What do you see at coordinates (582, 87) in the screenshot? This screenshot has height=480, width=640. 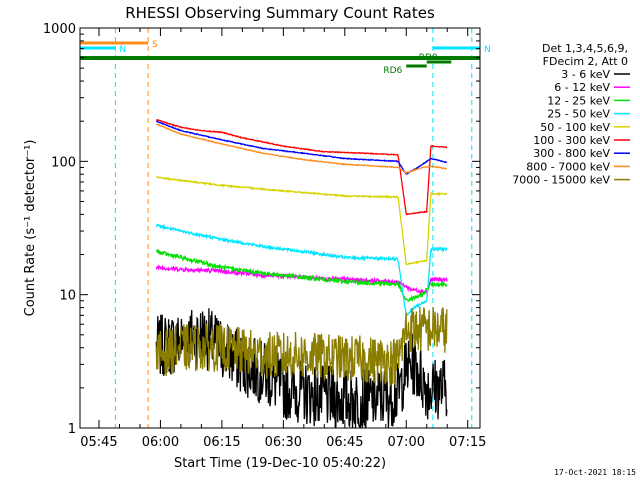 I see `legend-entry-label: 6 - 12 keV` at bounding box center [582, 87].